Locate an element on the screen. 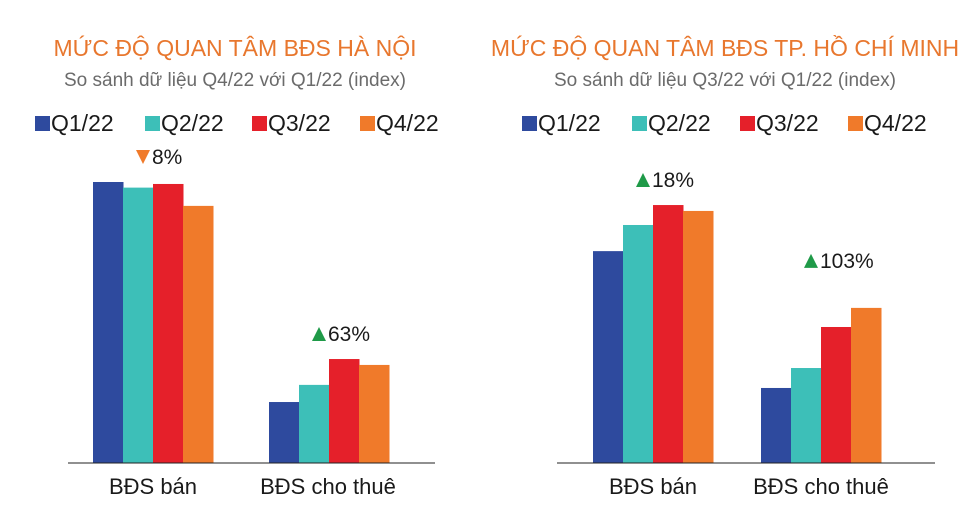 This screenshot has height=524, width=980. change-label: 18% is located at coordinates (673, 180).